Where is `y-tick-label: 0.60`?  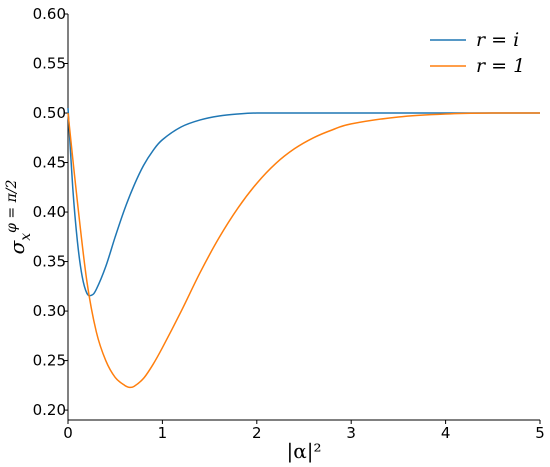 y-tick-label: 0.60 is located at coordinates (49, 14).